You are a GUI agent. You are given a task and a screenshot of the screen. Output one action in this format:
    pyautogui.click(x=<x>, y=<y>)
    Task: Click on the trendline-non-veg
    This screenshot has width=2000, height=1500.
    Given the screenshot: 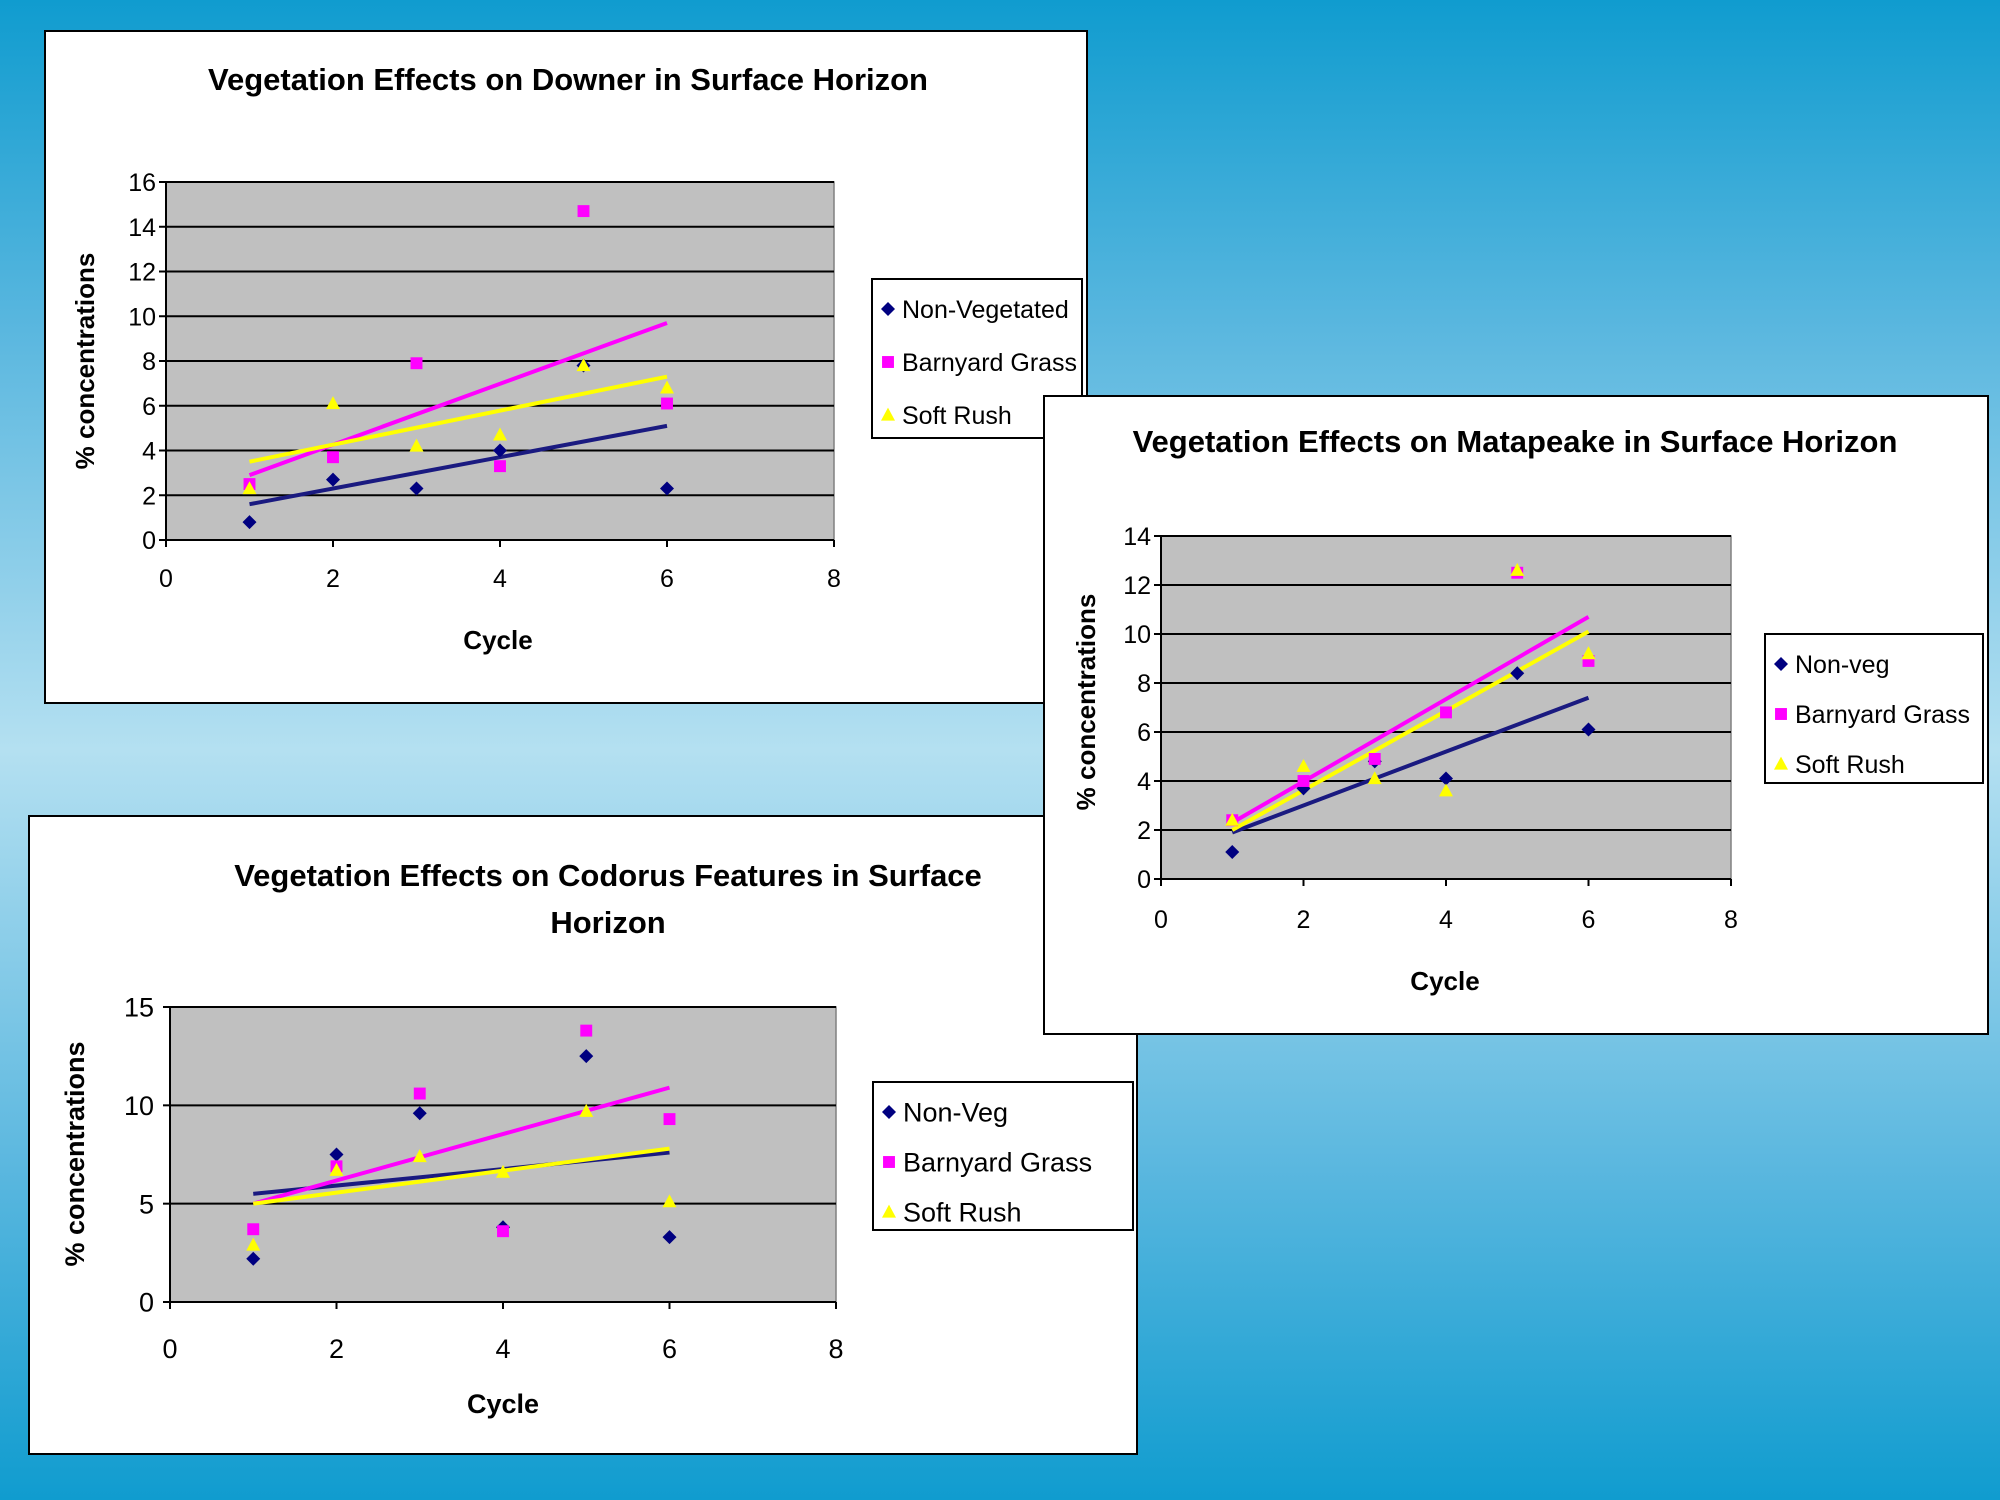 What is the action you would take?
    pyautogui.click(x=1410, y=765)
    